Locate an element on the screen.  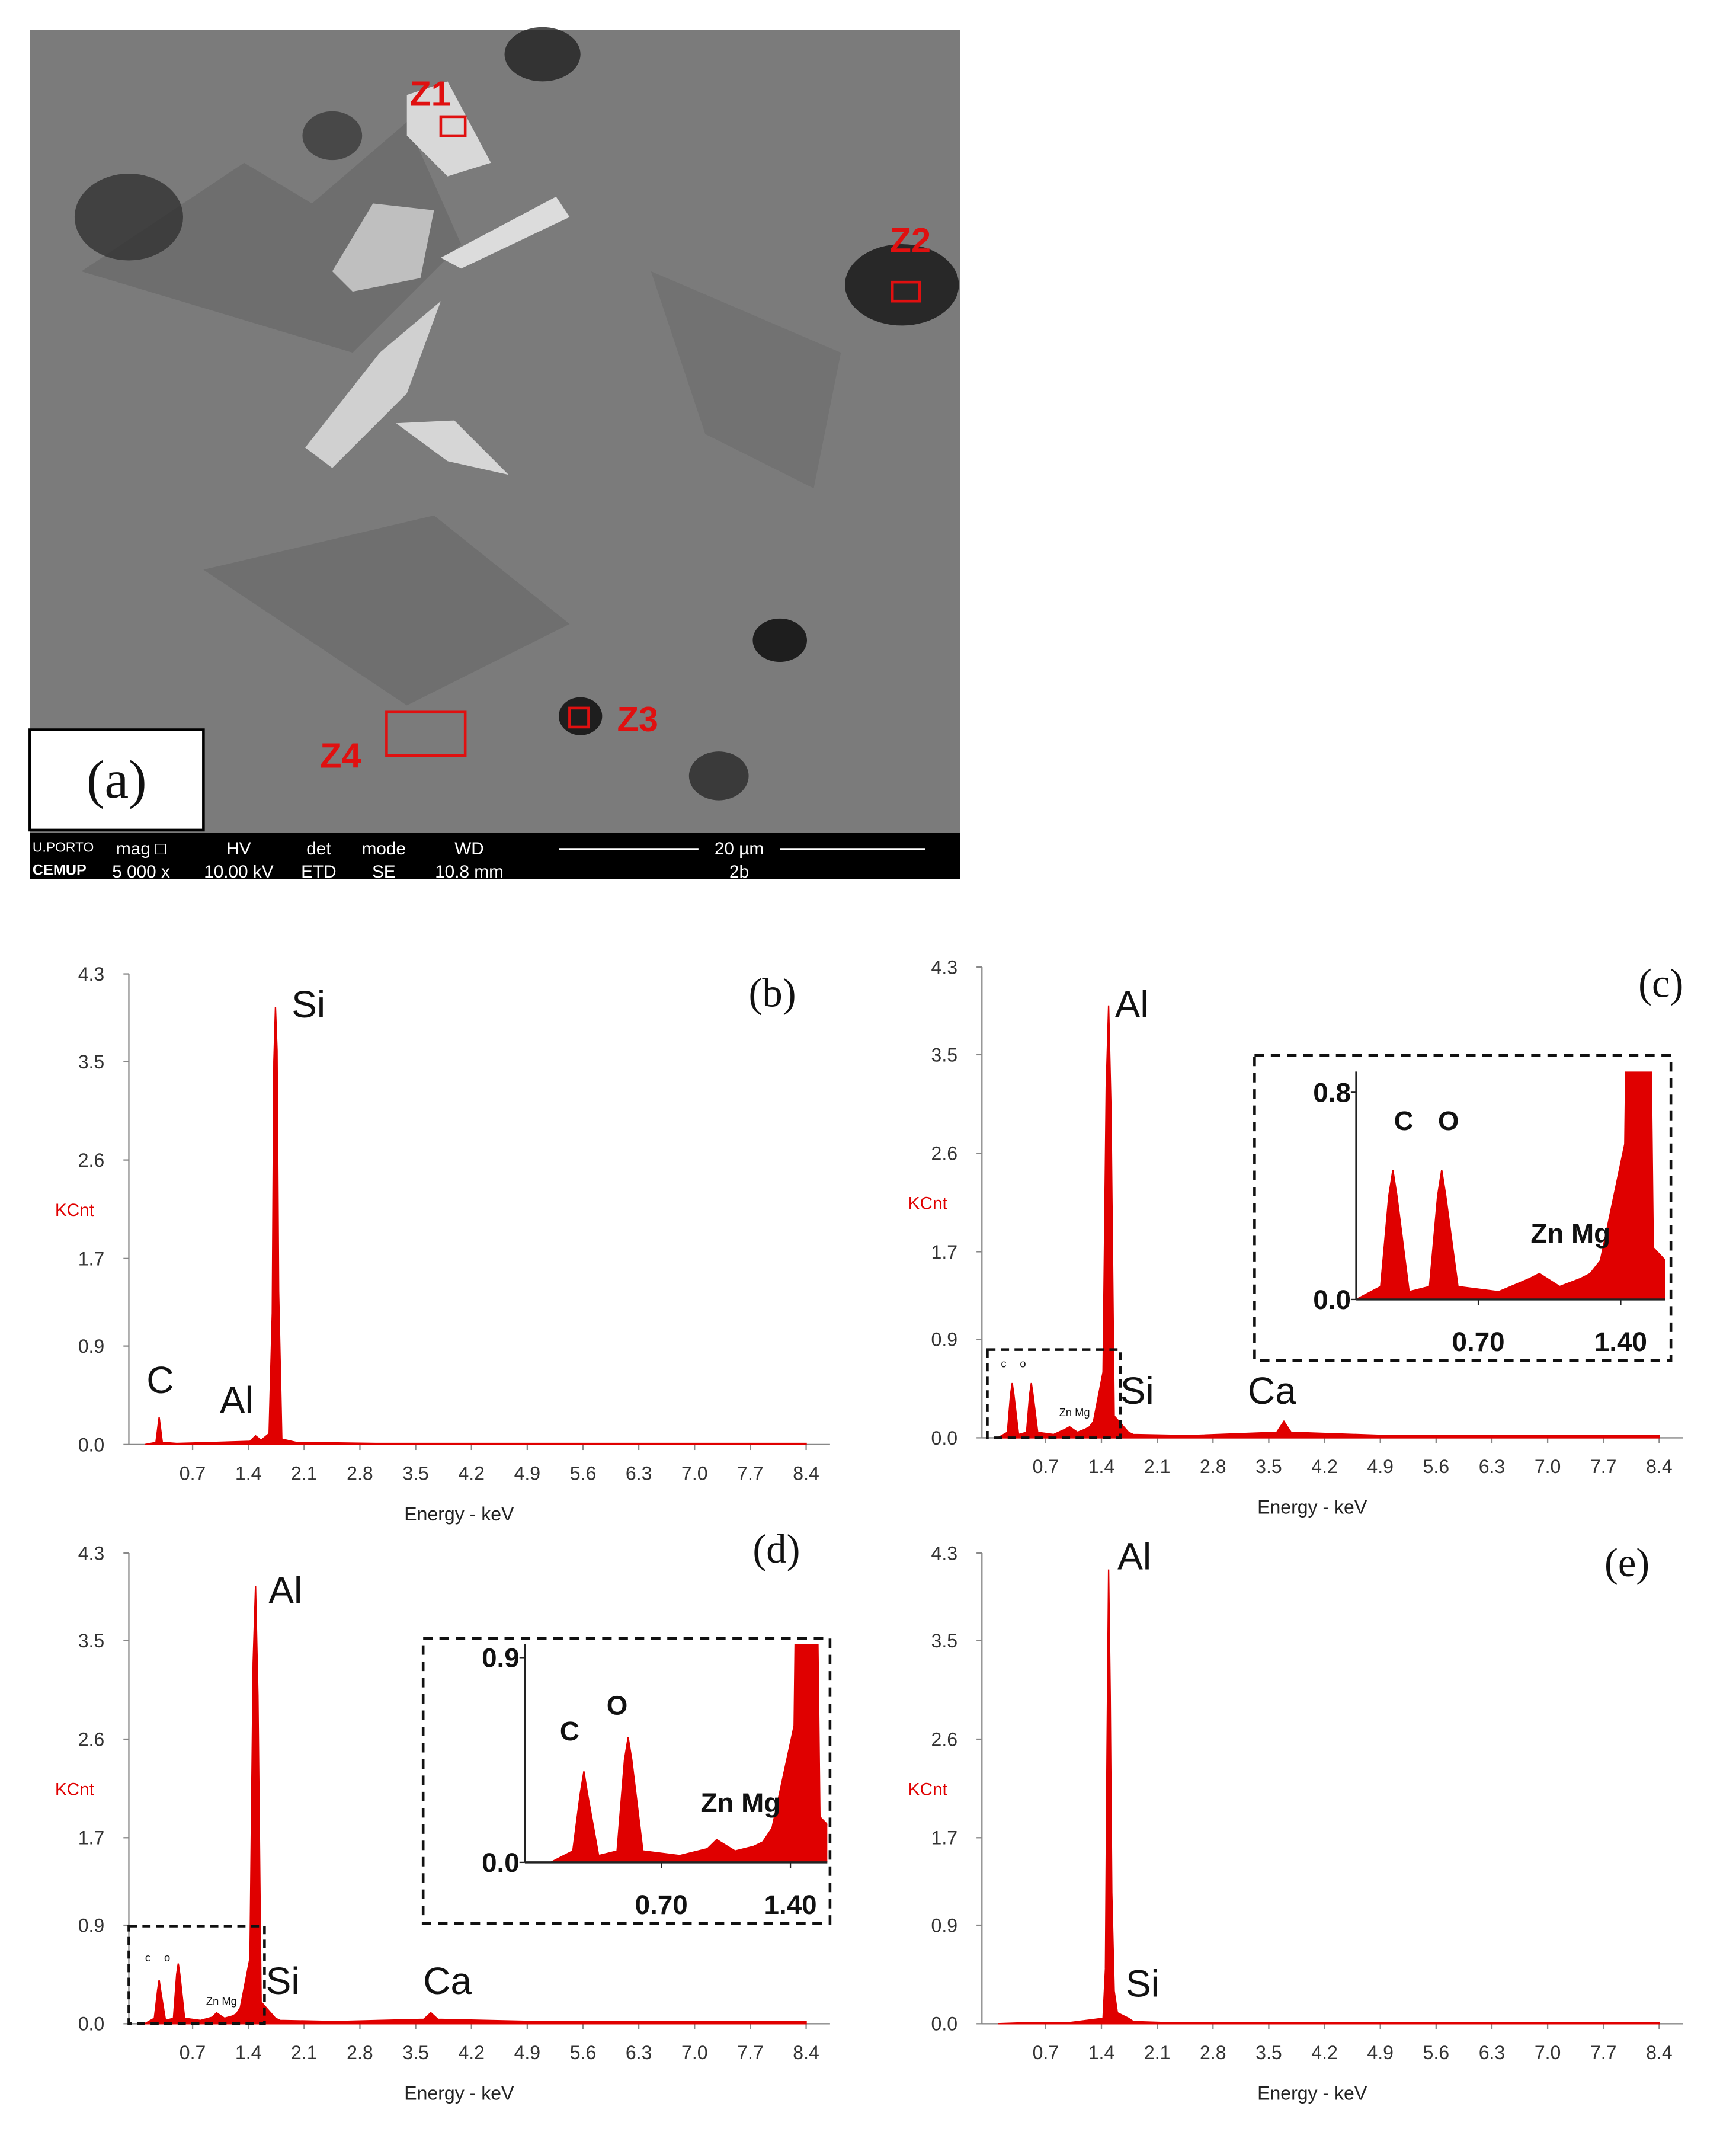
panel-label: (a) is located at coordinates (117, 779).